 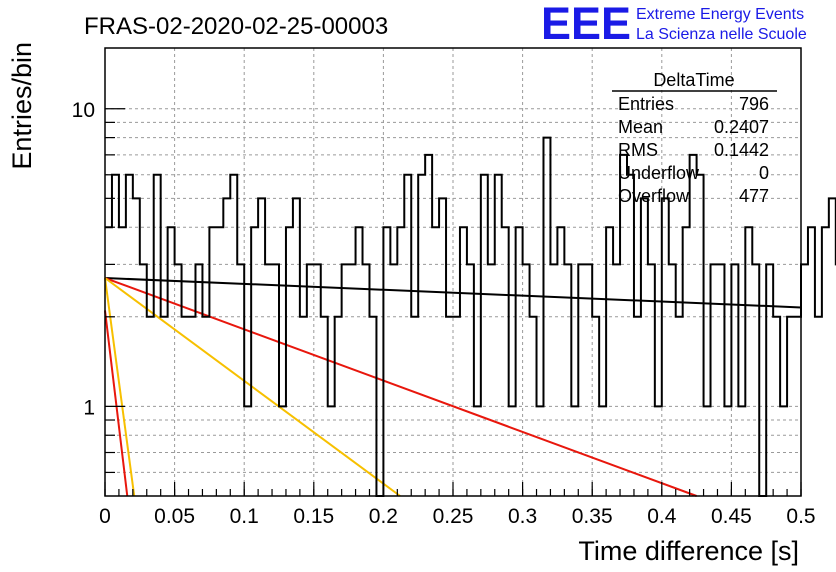 What do you see at coordinates (646, 104) in the screenshot?
I see `stats-label: Entries` at bounding box center [646, 104].